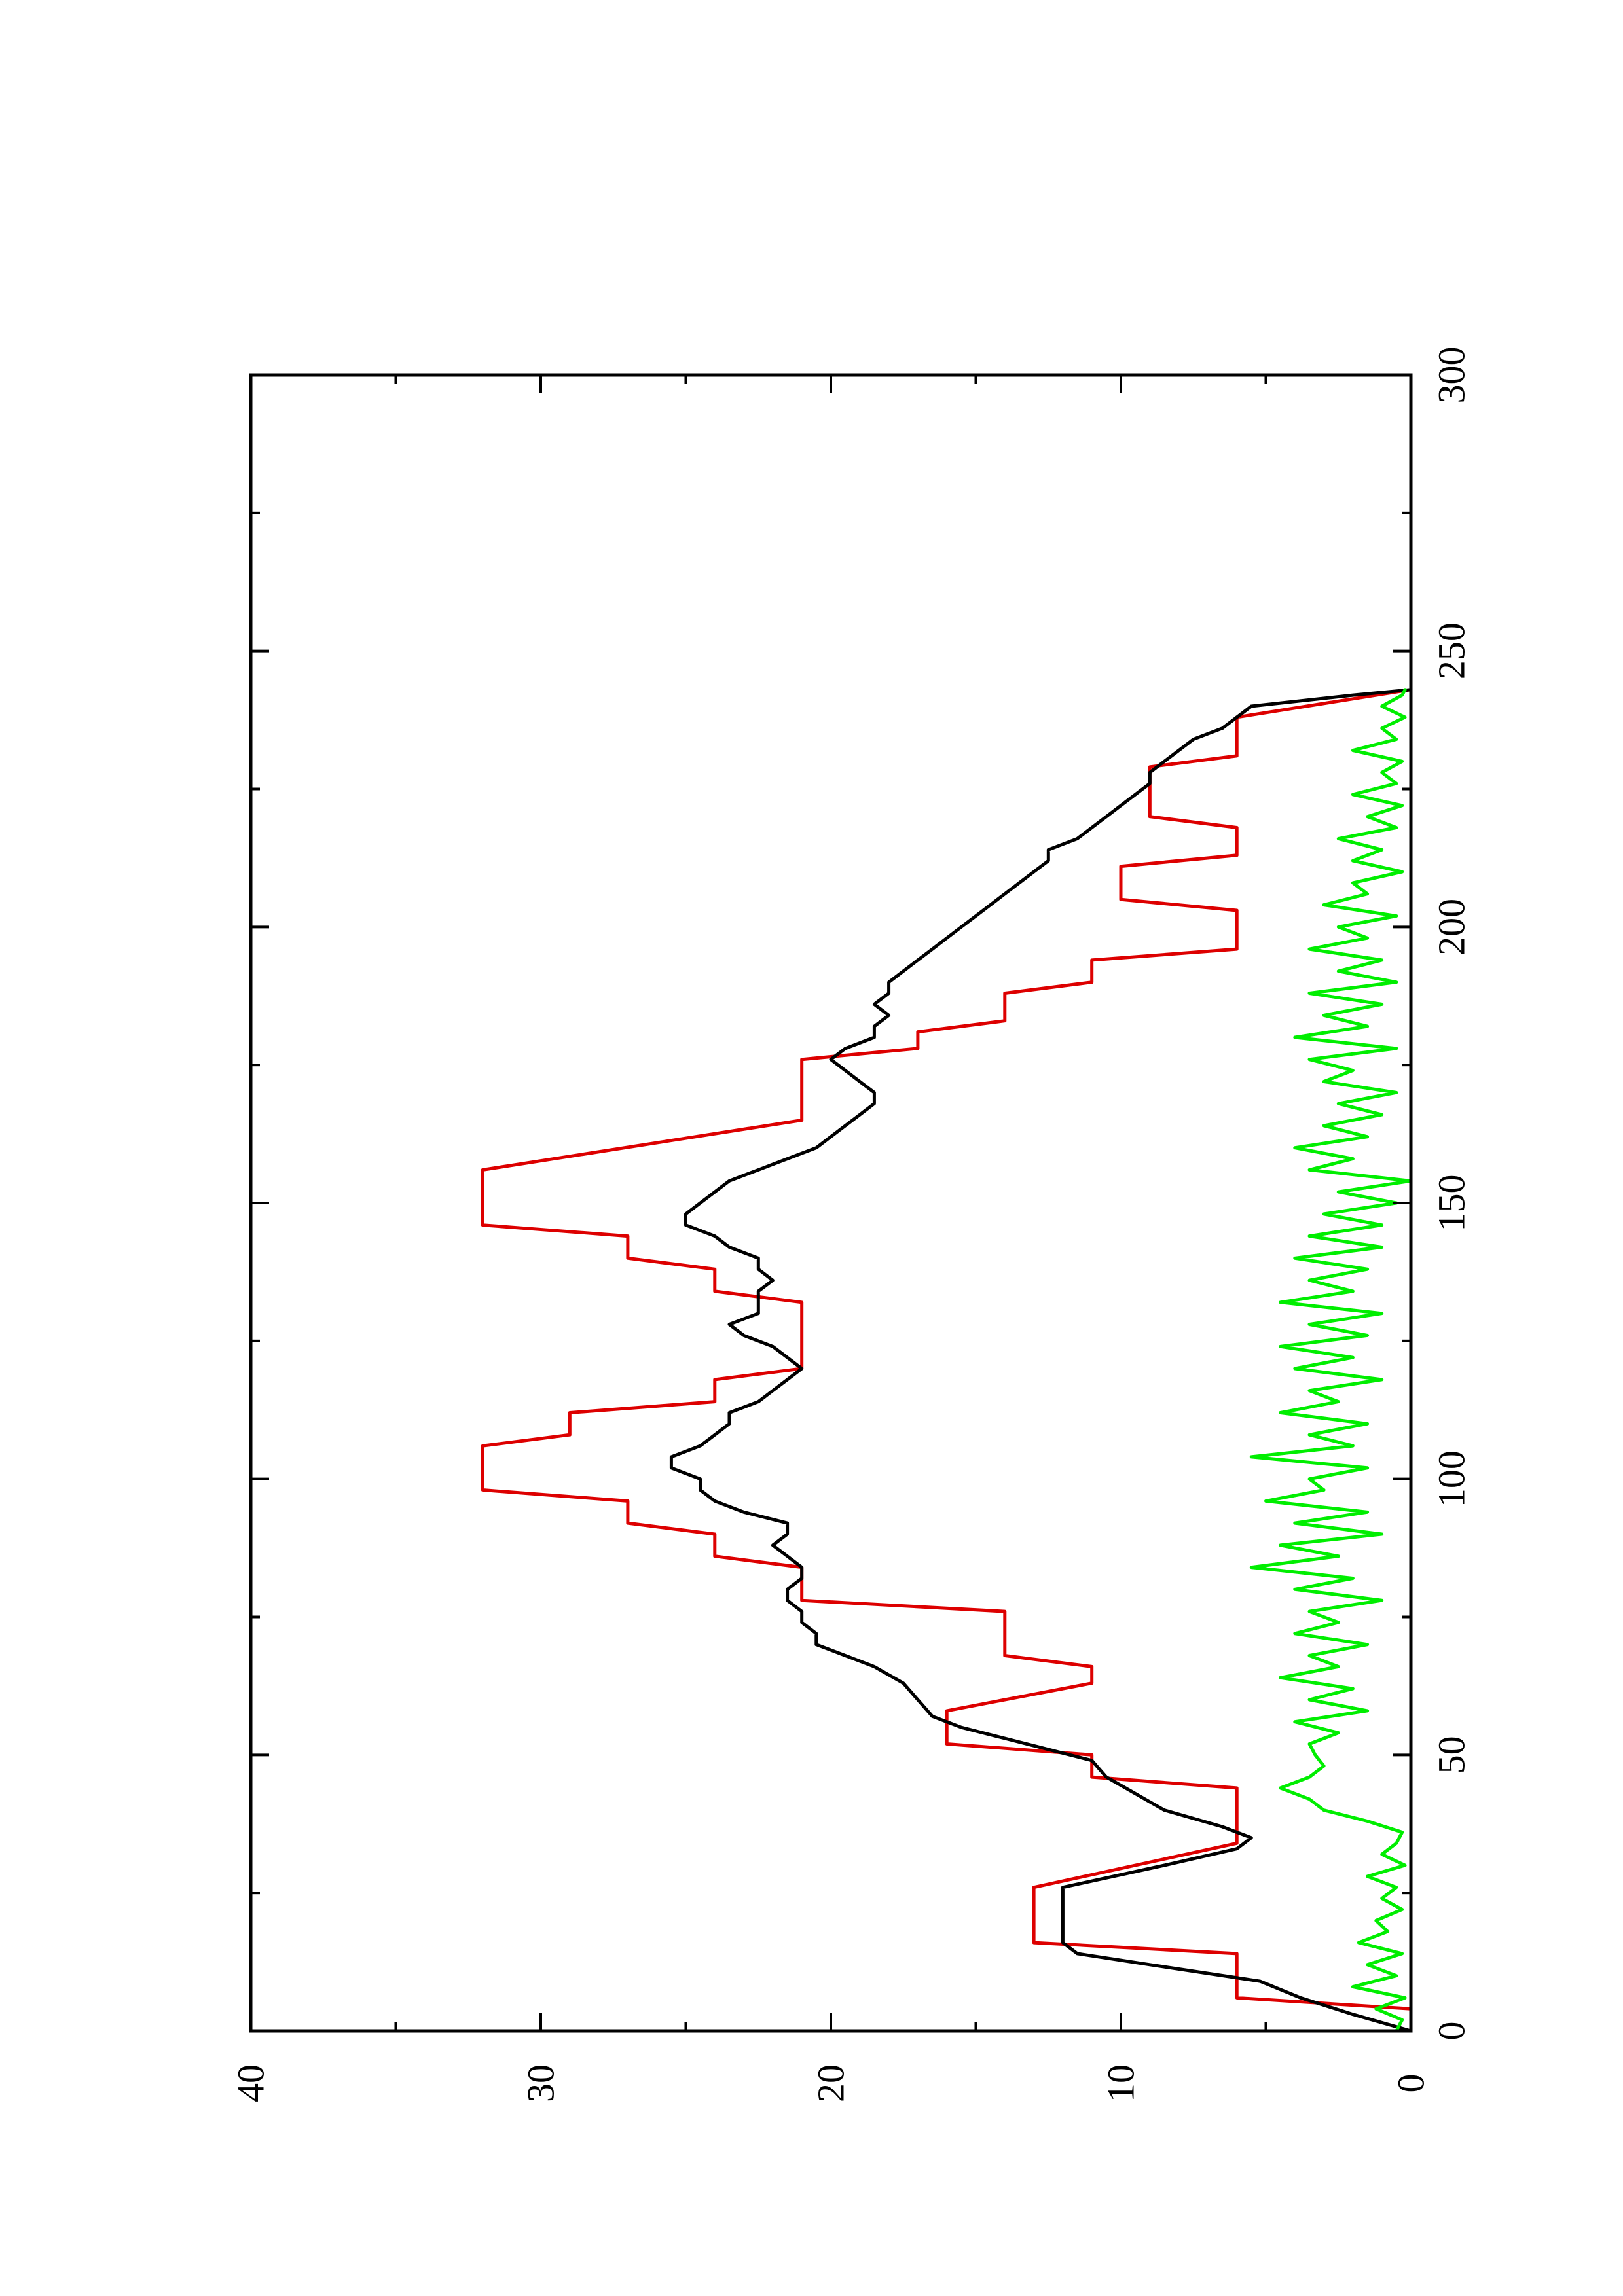 The height and width of the screenshot is (2296, 1623). Describe the element at coordinates (1452, 927) in the screenshot. I see `x-tick-label-200: 200` at that location.